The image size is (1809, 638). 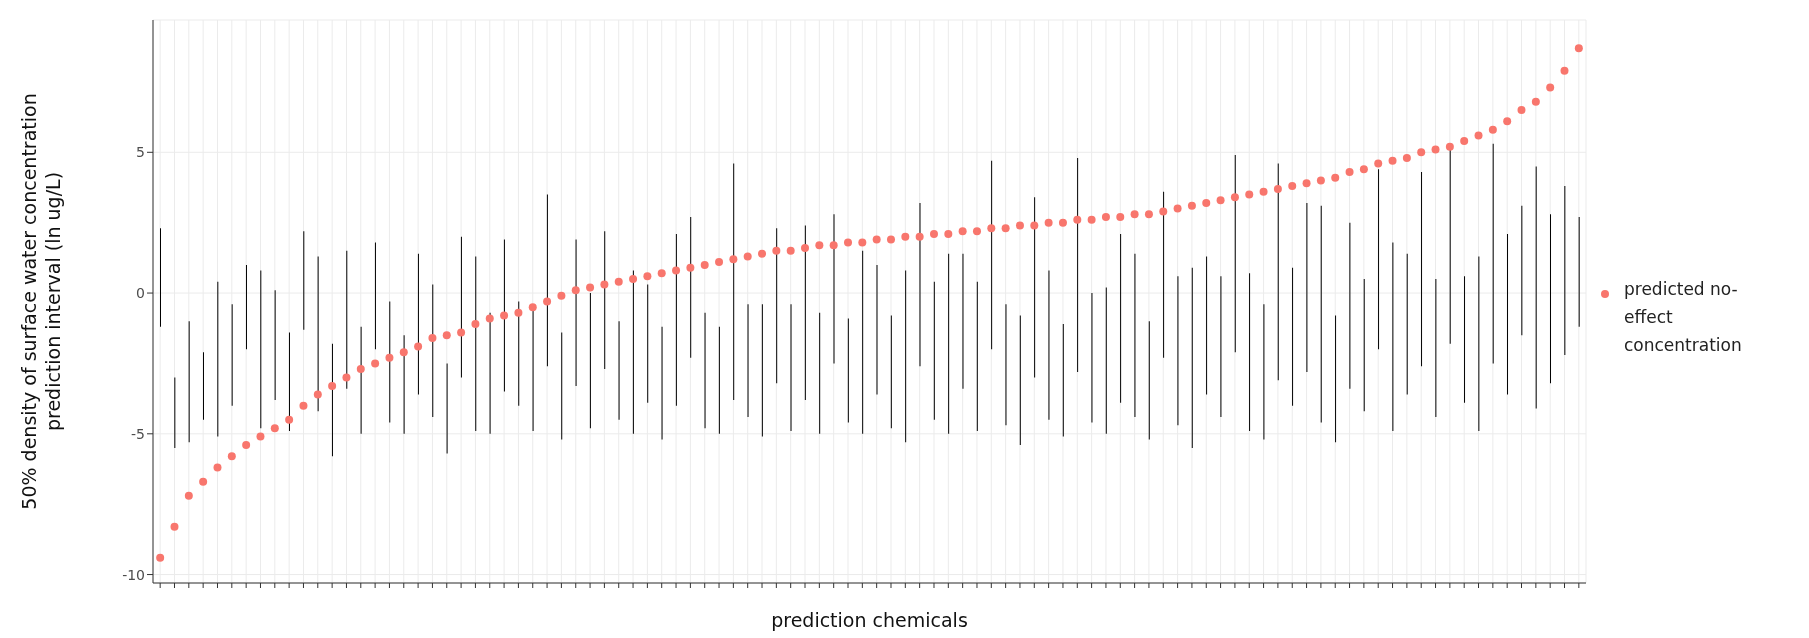 I want to click on y-tick-label: -10, so click(x=133, y=574).